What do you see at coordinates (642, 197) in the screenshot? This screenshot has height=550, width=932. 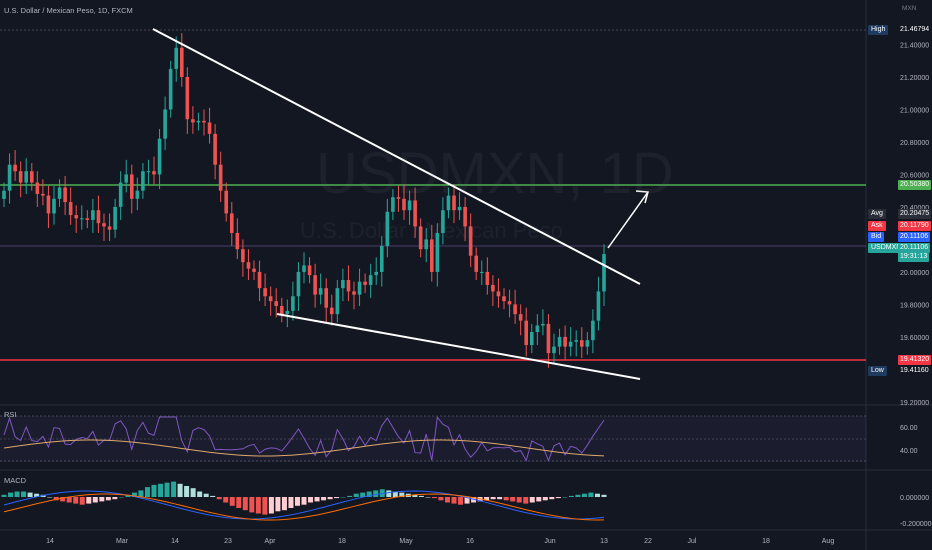 I see `projection-arrow-head` at bounding box center [642, 197].